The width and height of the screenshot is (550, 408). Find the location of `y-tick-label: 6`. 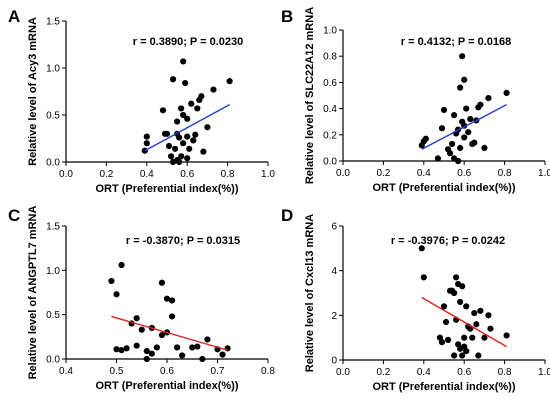

y-tick-label: 6 is located at coordinates (334, 227).